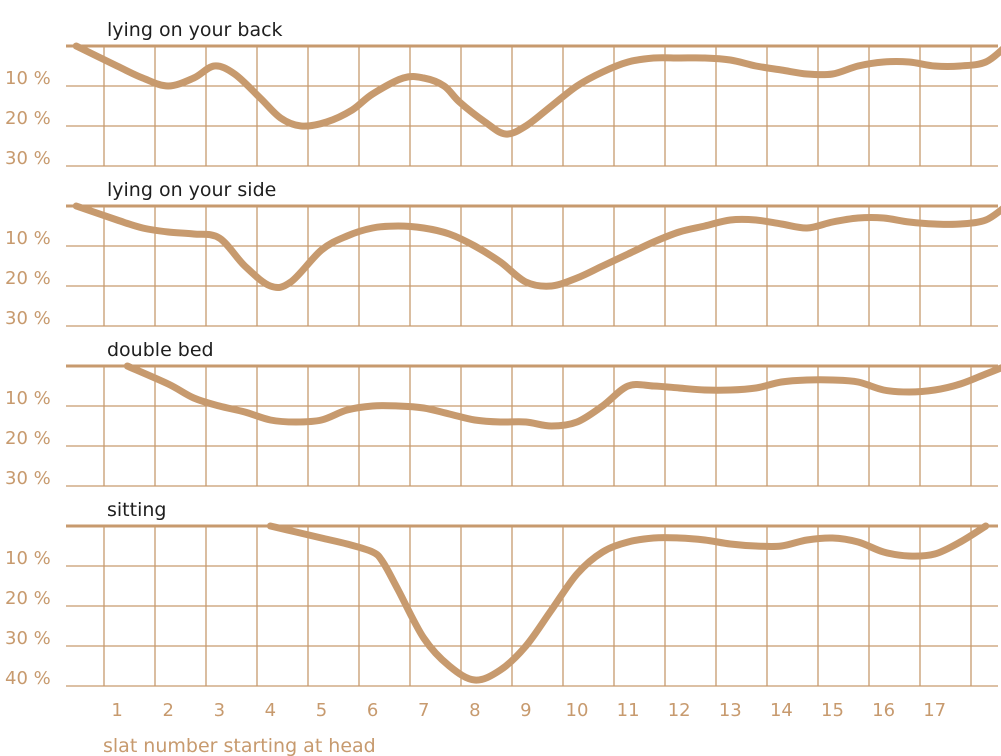  Describe the element at coordinates (28, 678) in the screenshot. I see `y-tick-label: 40 %` at that location.